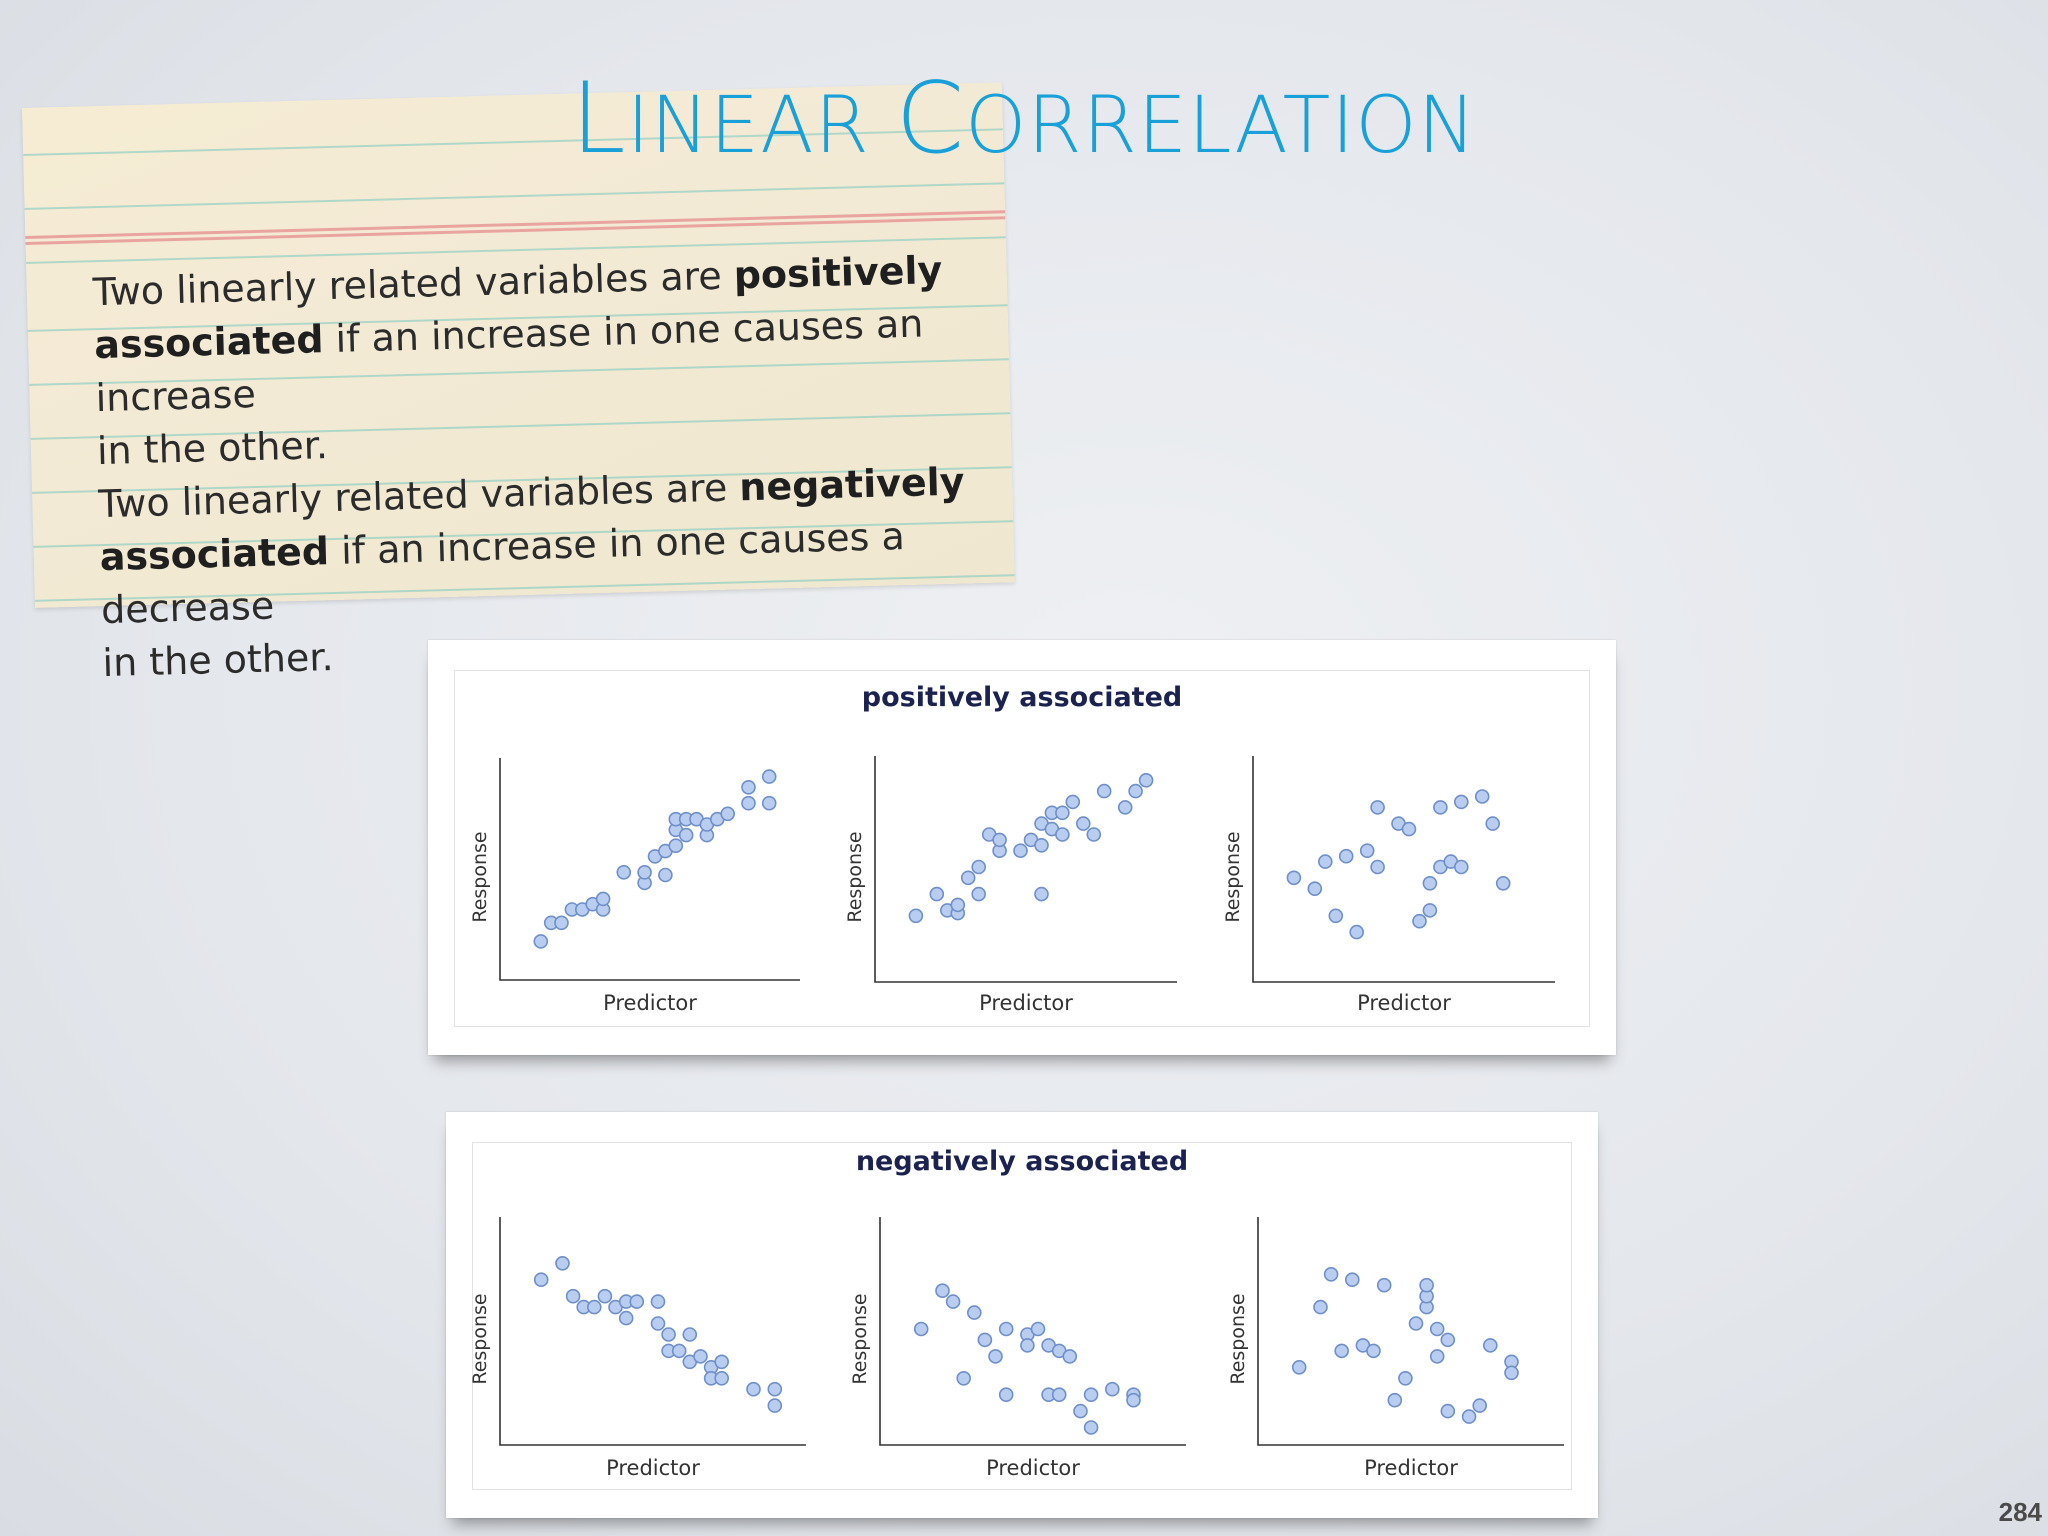 Image resolution: width=2048 pixels, height=1536 pixels. Describe the element at coordinates (761, 126) in the screenshot. I see `title-rest-1: INEAR` at that location.